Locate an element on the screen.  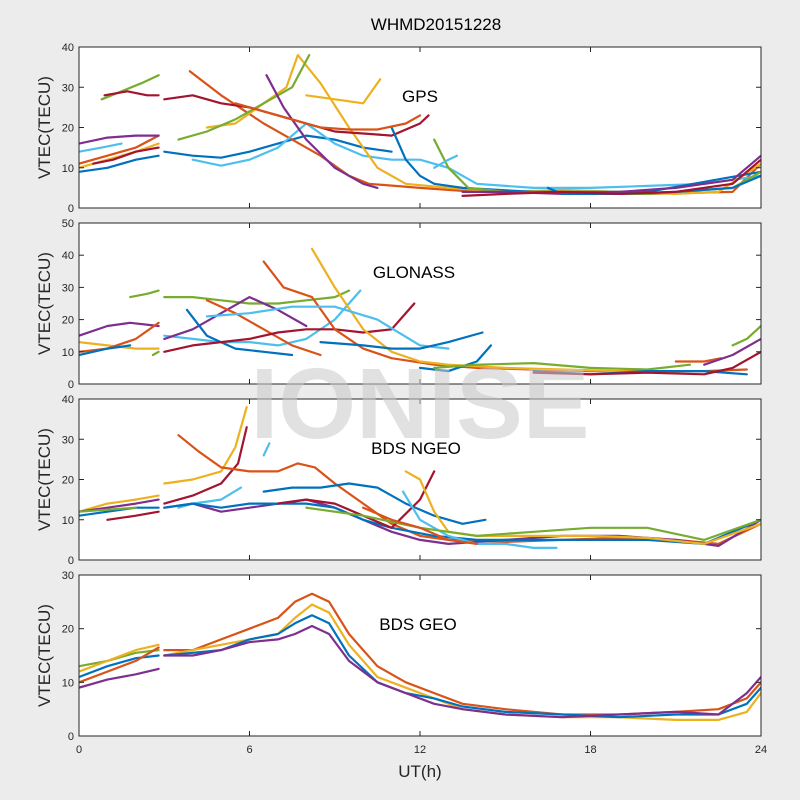
x-tick-label: 6 is located at coordinates (249, 750).